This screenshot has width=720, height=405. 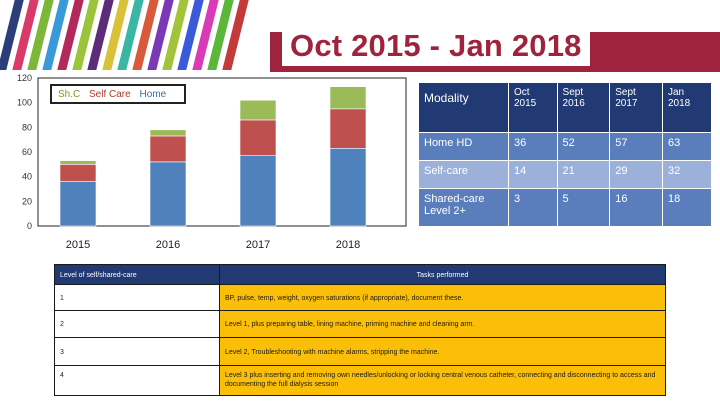 I want to click on value-cell: 18, so click(x=687, y=207).